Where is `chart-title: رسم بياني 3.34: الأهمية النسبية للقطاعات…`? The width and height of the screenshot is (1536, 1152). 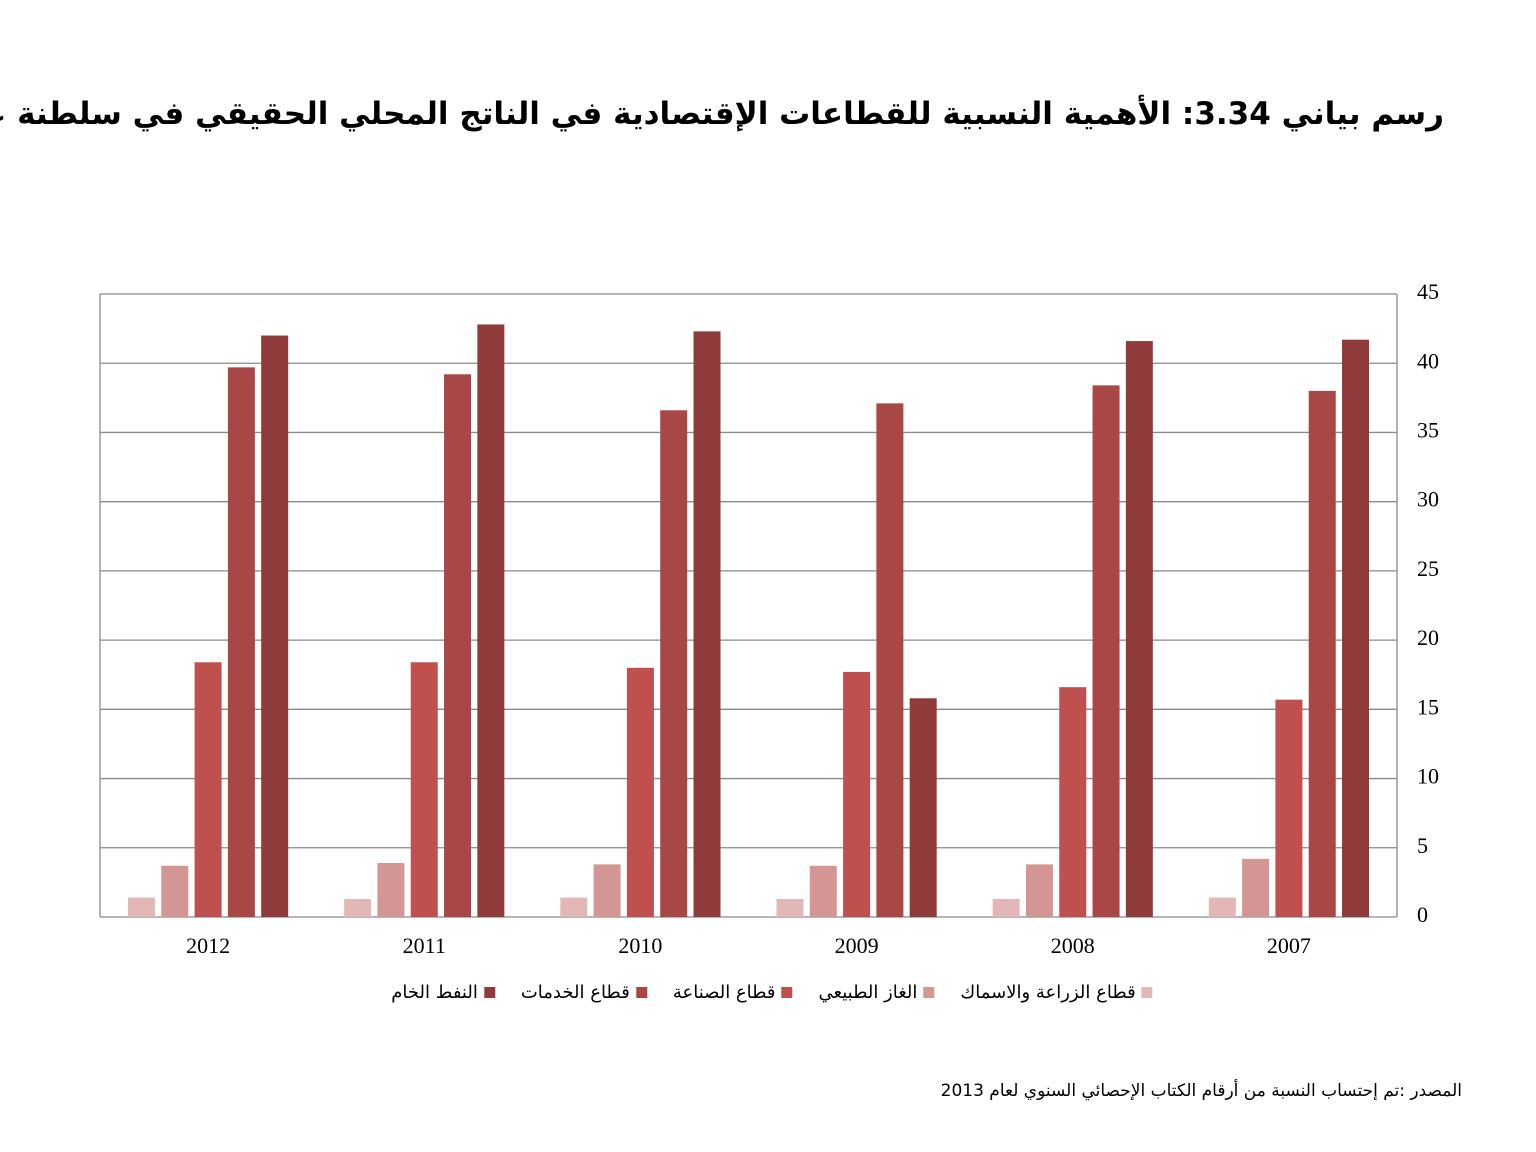 chart-title: رسم بياني 3.34: الأهمية النسبية للقطاعات… is located at coordinates (722, 114).